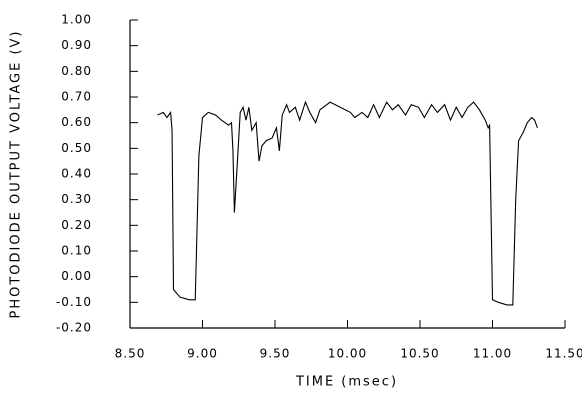 This screenshot has height=400, width=582. Describe the element at coordinates (563, 354) in the screenshot. I see `x-tick-label: 11.50` at that location.